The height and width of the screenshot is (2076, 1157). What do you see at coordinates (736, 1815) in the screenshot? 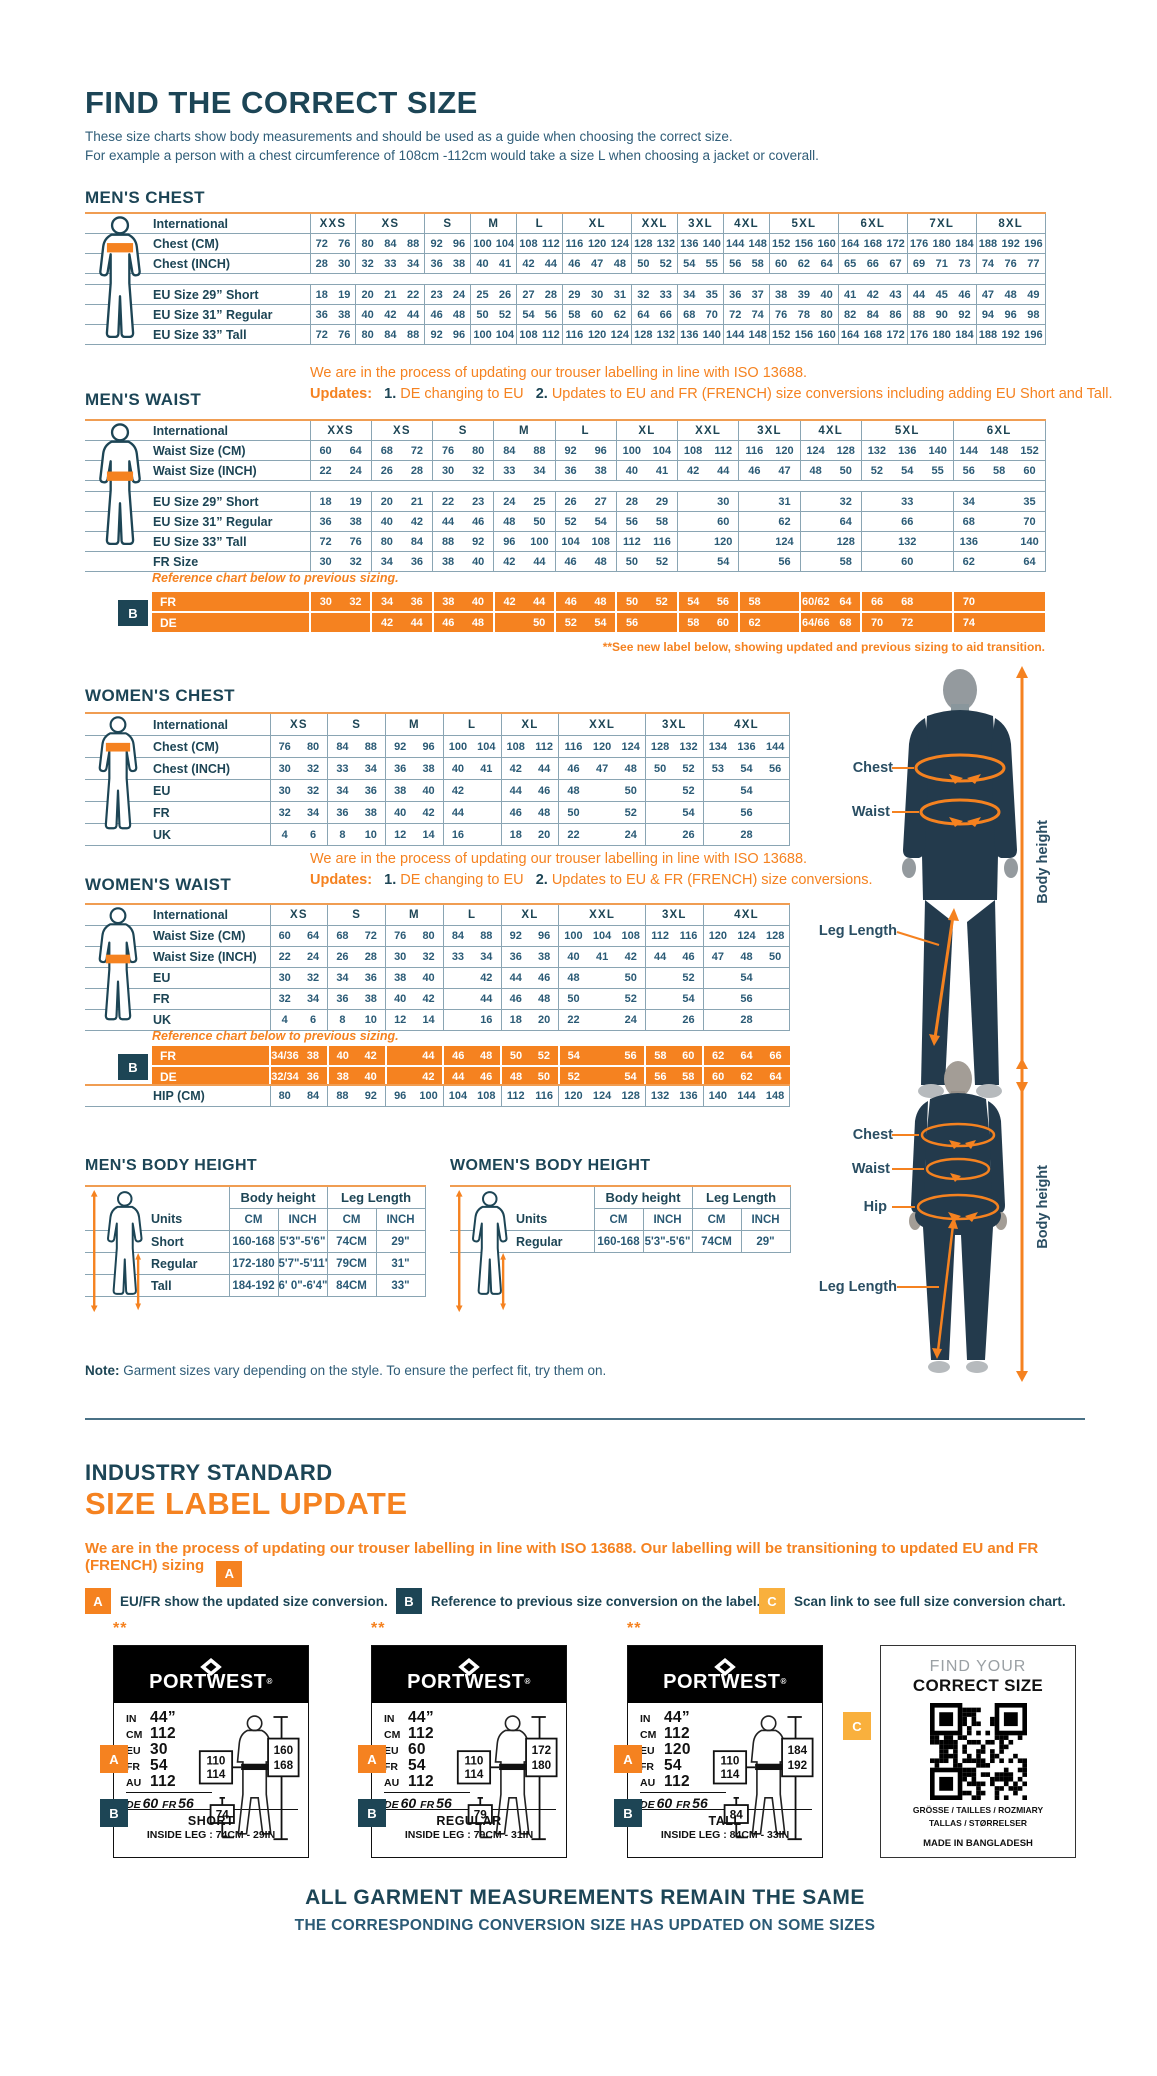
I see `svg-text: 84` at bounding box center [736, 1815].